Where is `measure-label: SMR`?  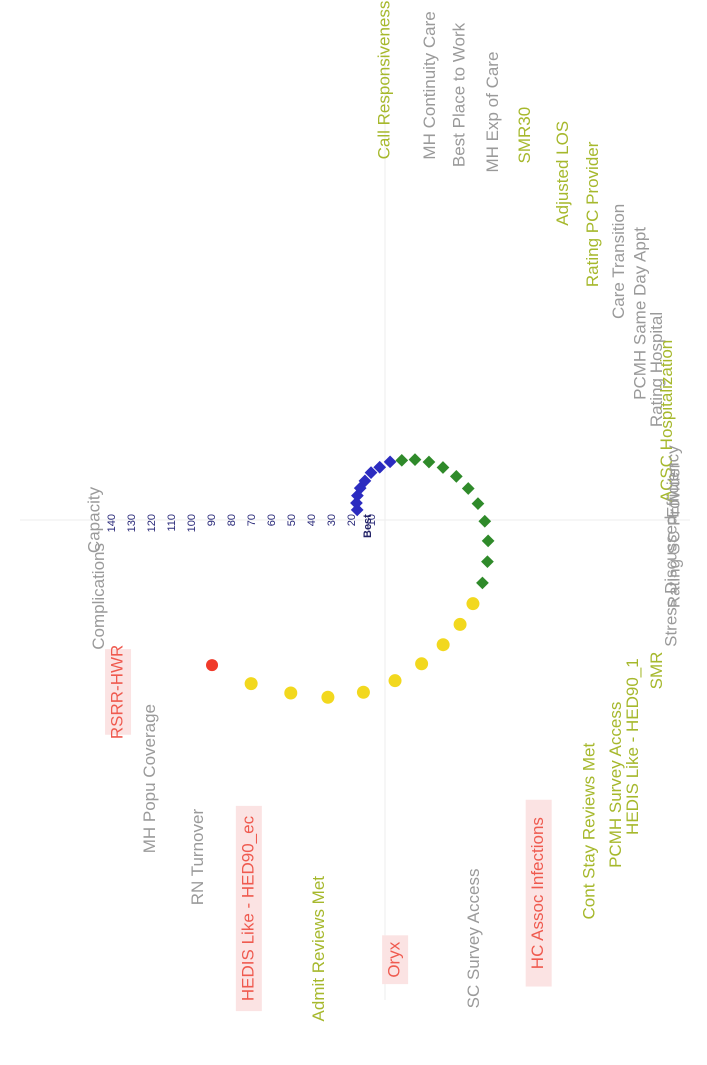 measure-label: SMR is located at coordinates (656, 671).